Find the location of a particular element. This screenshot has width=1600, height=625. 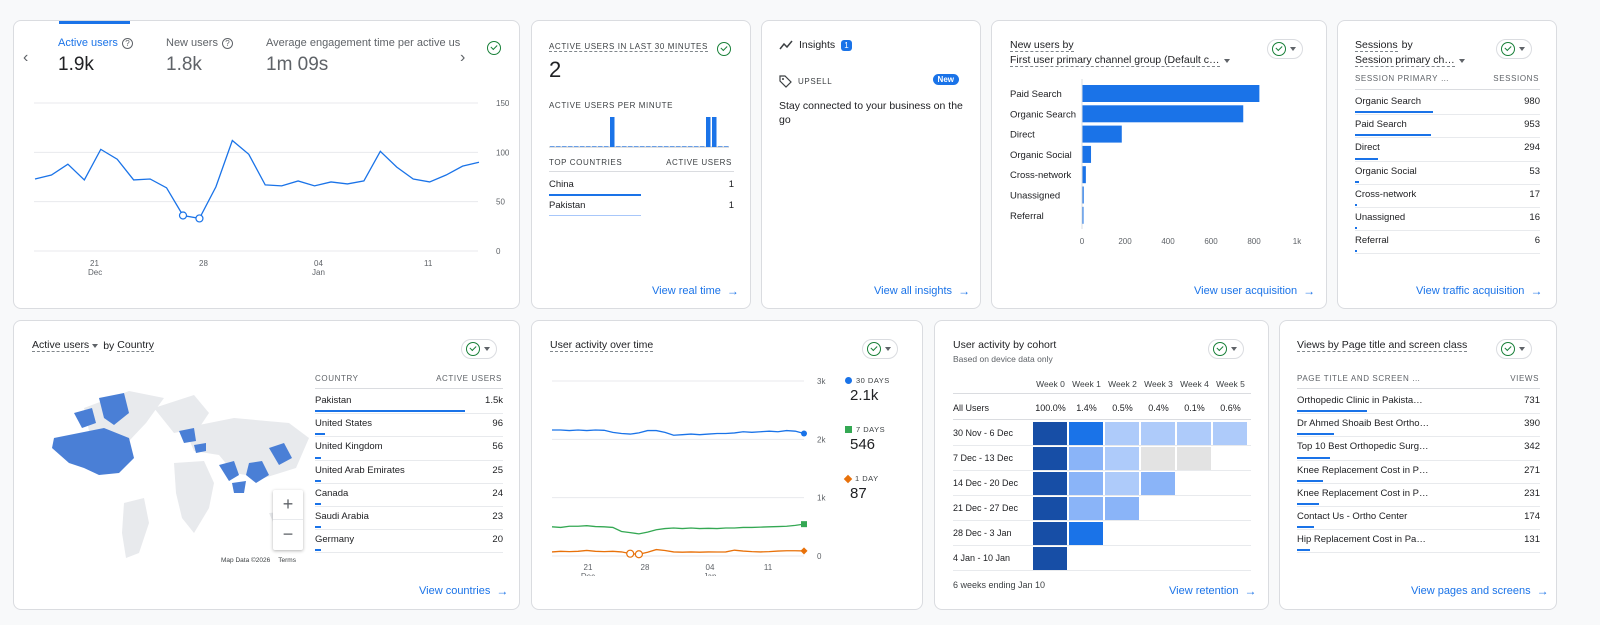

prev-arrow-icon: ‹ is located at coordinates (26, 57).